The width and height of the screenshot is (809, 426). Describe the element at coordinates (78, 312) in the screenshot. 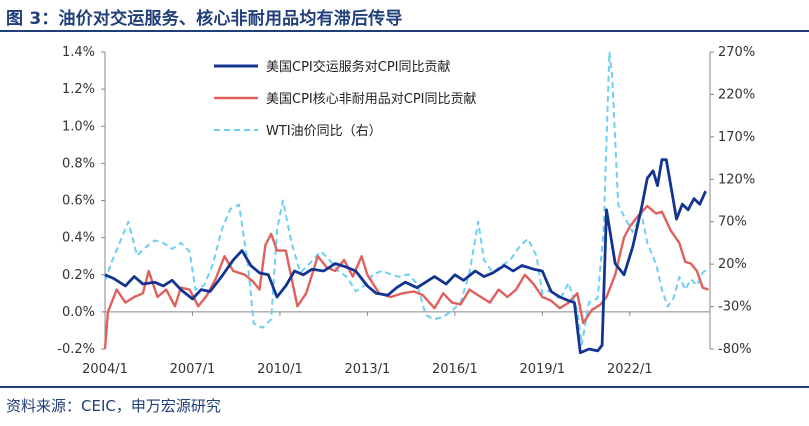

I see `y-left-tick-label: 0.0%` at that location.